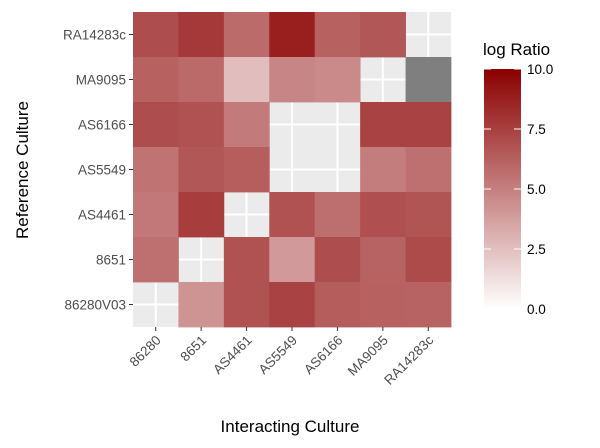 The height and width of the screenshot is (448, 600). What do you see at coordinates (232, 355) in the screenshot?
I see `x-tick-label: AS4461` at bounding box center [232, 355].